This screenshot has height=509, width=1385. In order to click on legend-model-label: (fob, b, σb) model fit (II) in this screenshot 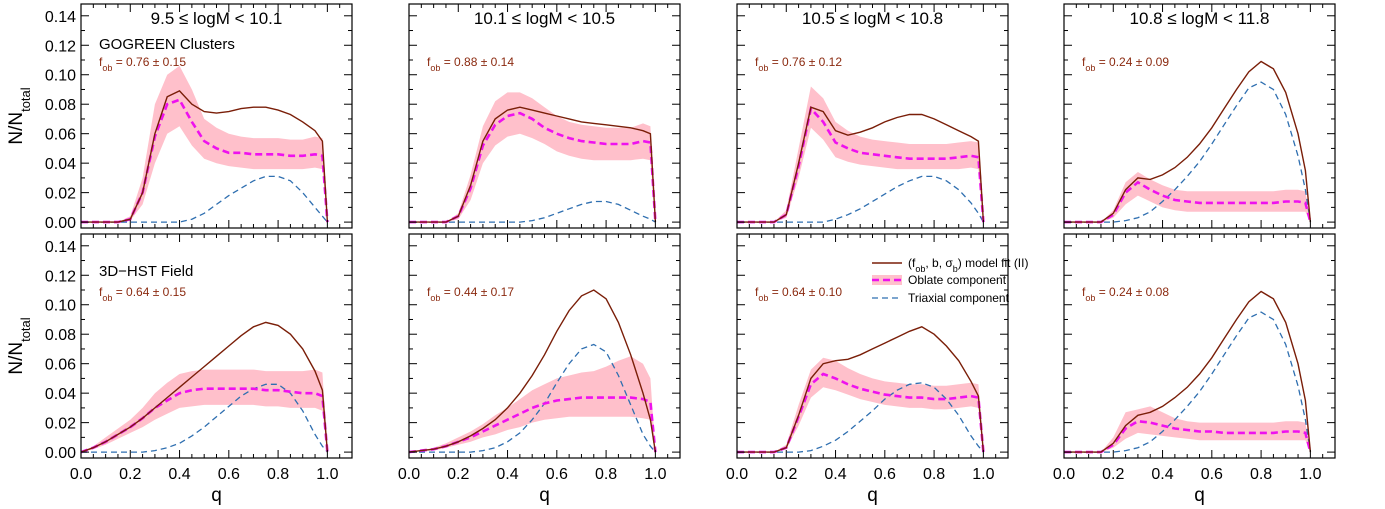, I will do `click(968, 265)`.